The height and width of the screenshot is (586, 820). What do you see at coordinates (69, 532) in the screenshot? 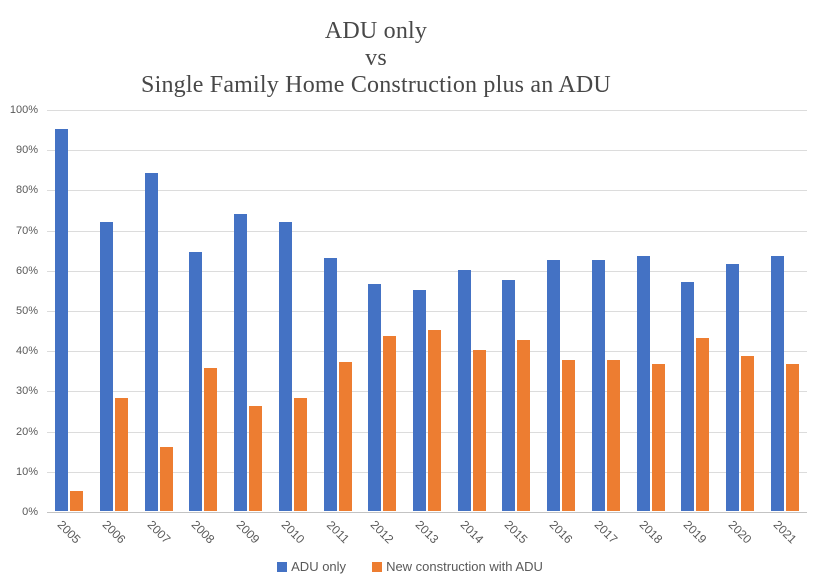
I see `x-axis-label-2005: 2005` at bounding box center [69, 532].